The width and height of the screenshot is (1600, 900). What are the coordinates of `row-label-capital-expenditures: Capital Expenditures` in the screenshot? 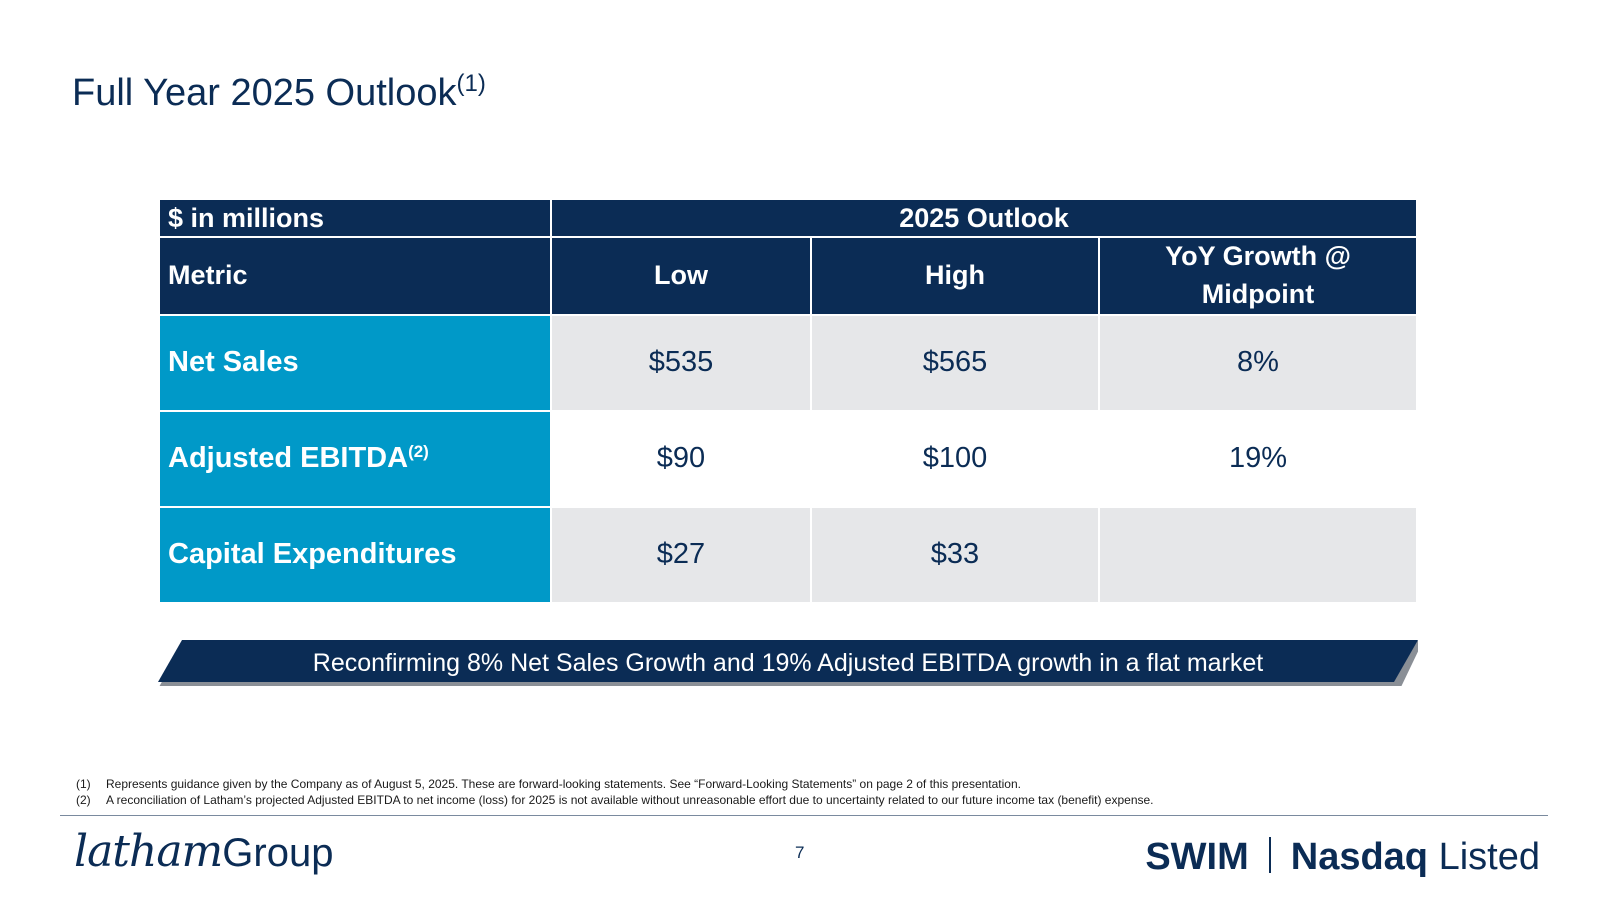 It's located at (355, 554).